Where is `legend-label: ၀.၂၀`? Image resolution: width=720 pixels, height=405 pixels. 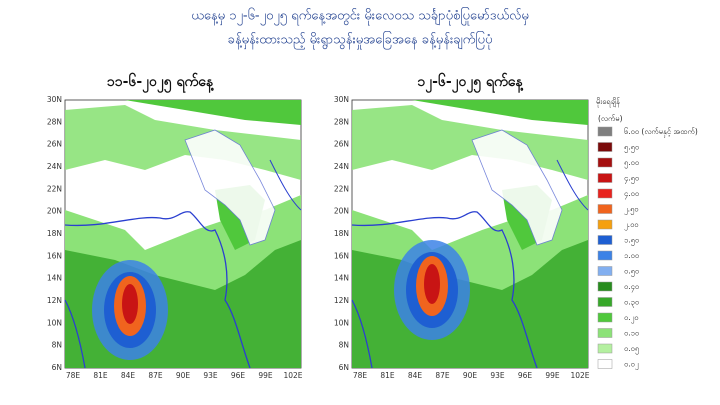
legend-label: ၀.၂၀ is located at coordinates (631, 318).